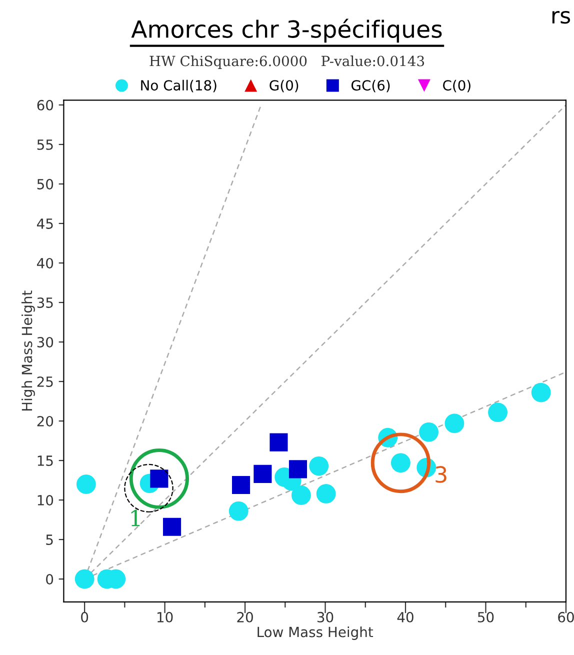  I want to click on x-tick-label: 20, so click(245, 617).